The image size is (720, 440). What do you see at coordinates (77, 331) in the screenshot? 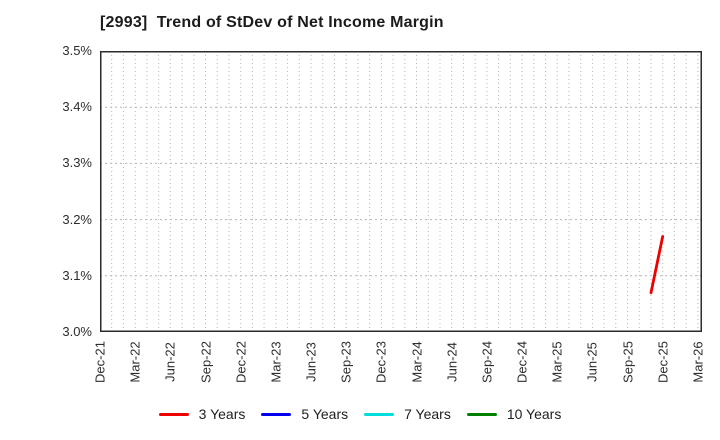
I see `y-tick-label: 3.0%` at bounding box center [77, 331].